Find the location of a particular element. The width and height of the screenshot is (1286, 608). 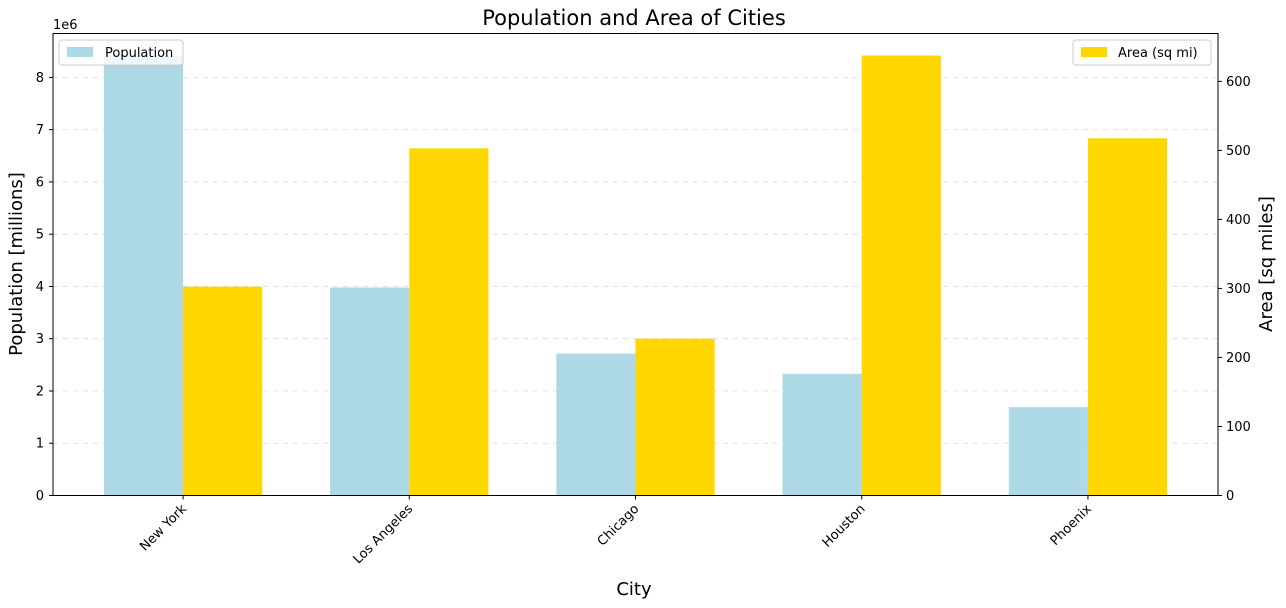

legend-population-swatch is located at coordinates (80, 52).